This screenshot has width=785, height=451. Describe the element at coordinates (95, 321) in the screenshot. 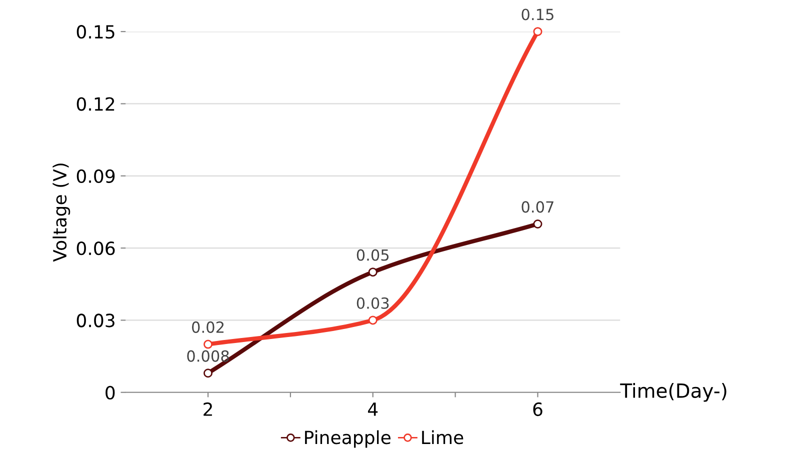

I see `y-tick-label: 0.03` at that location.